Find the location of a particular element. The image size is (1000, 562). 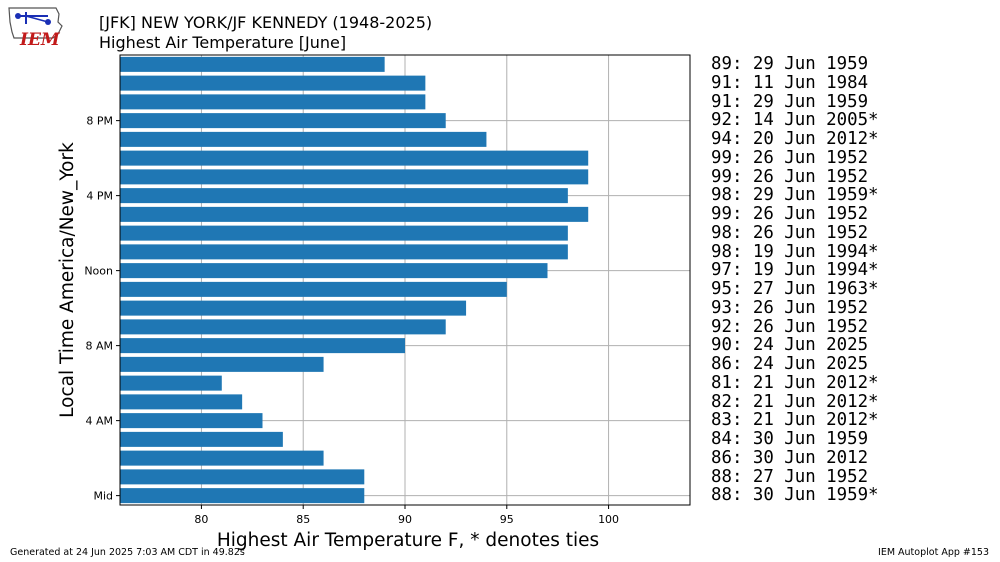

record-item: 98: 19 Jun 1994* is located at coordinates (795, 251).